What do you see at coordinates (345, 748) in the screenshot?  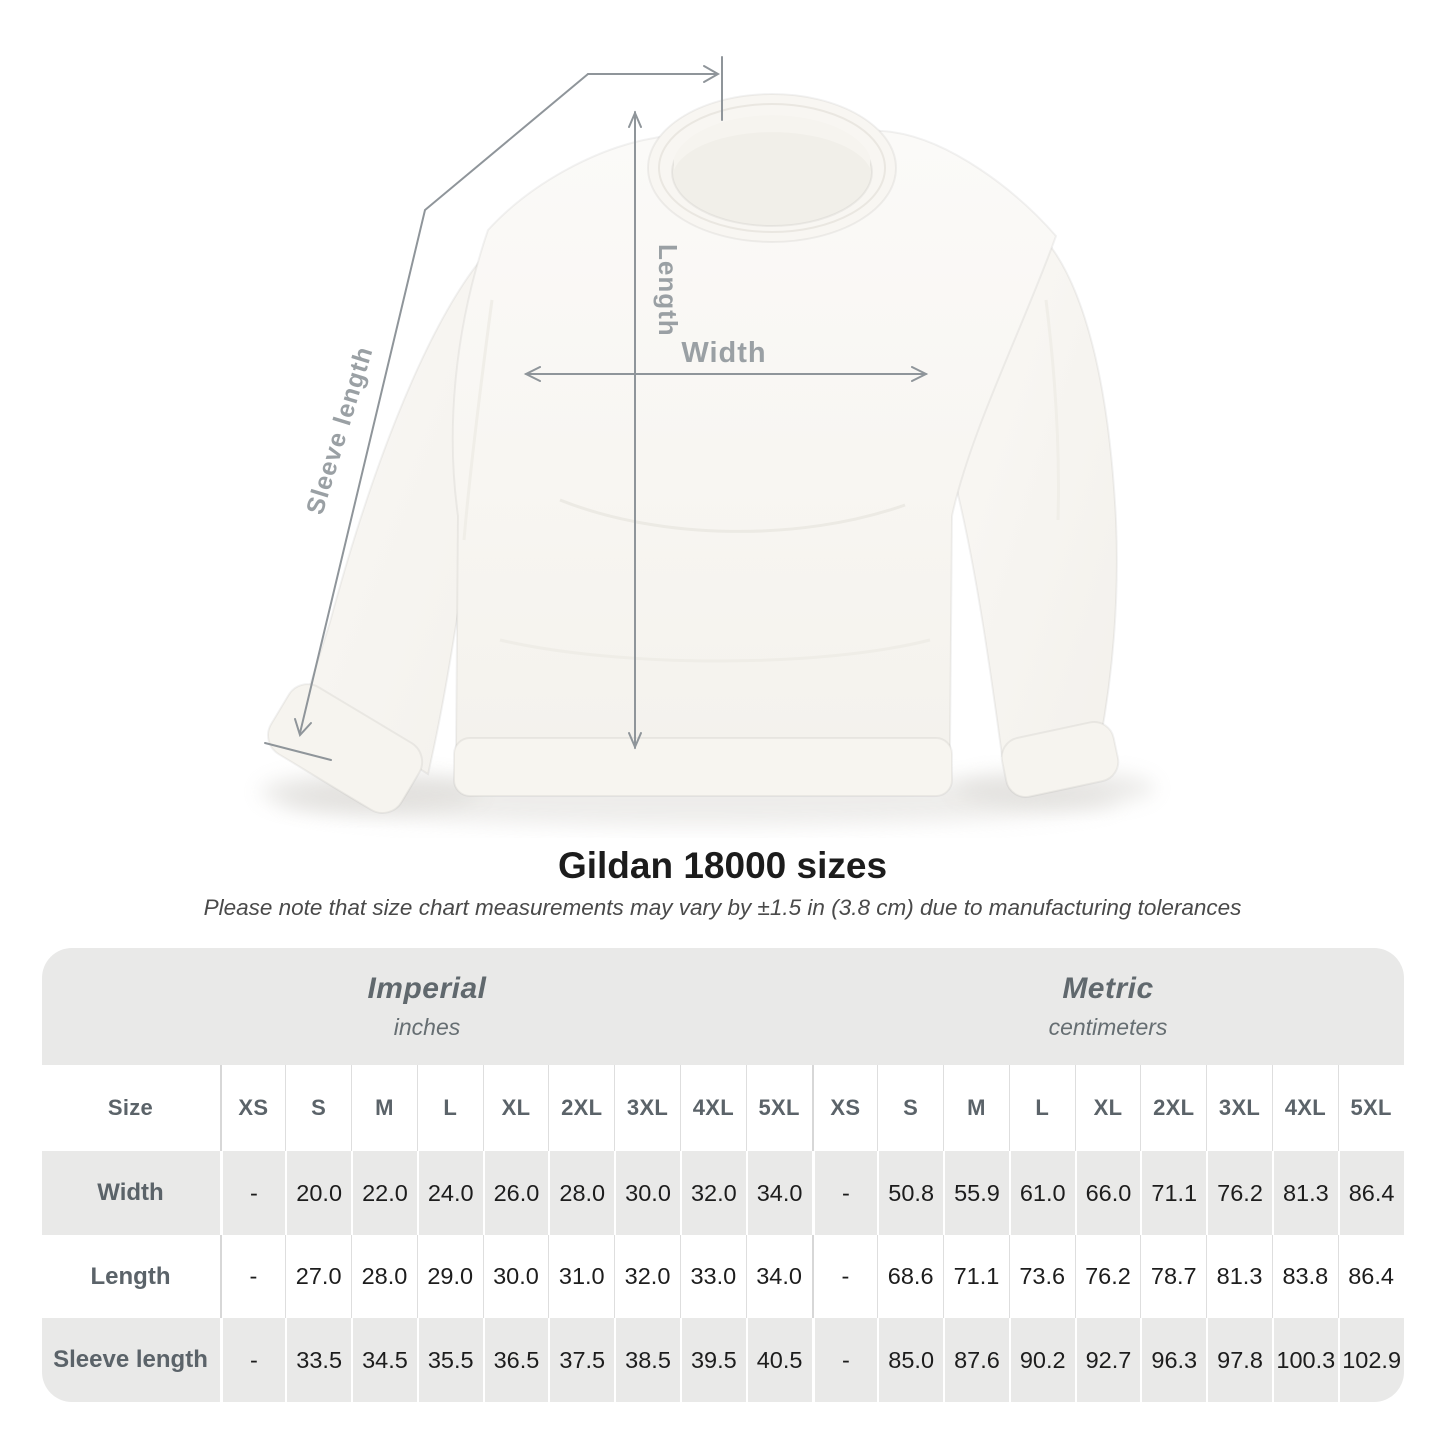 I see `left-cuff` at bounding box center [345, 748].